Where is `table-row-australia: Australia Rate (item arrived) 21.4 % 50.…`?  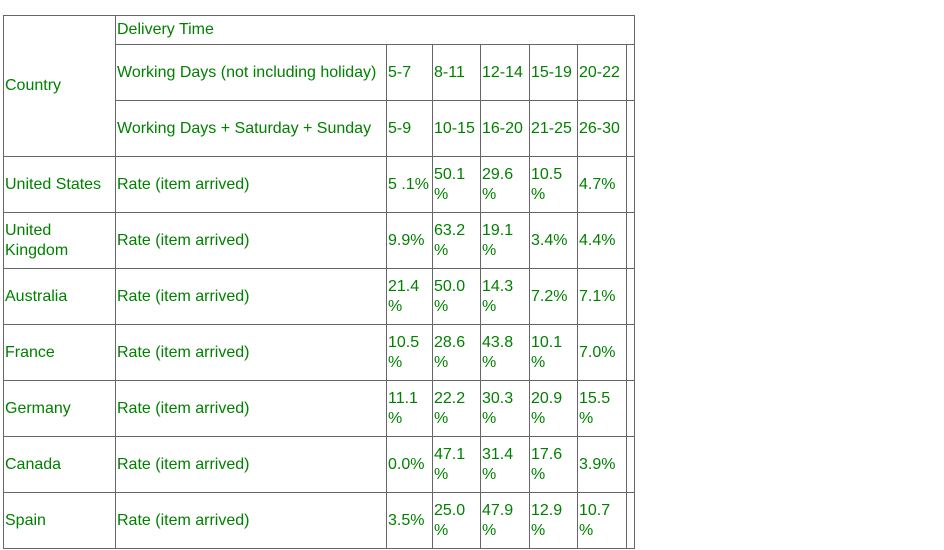
table-row-australia: Australia Rate (item arrived) 21.4 % 50.… is located at coordinates (319, 296).